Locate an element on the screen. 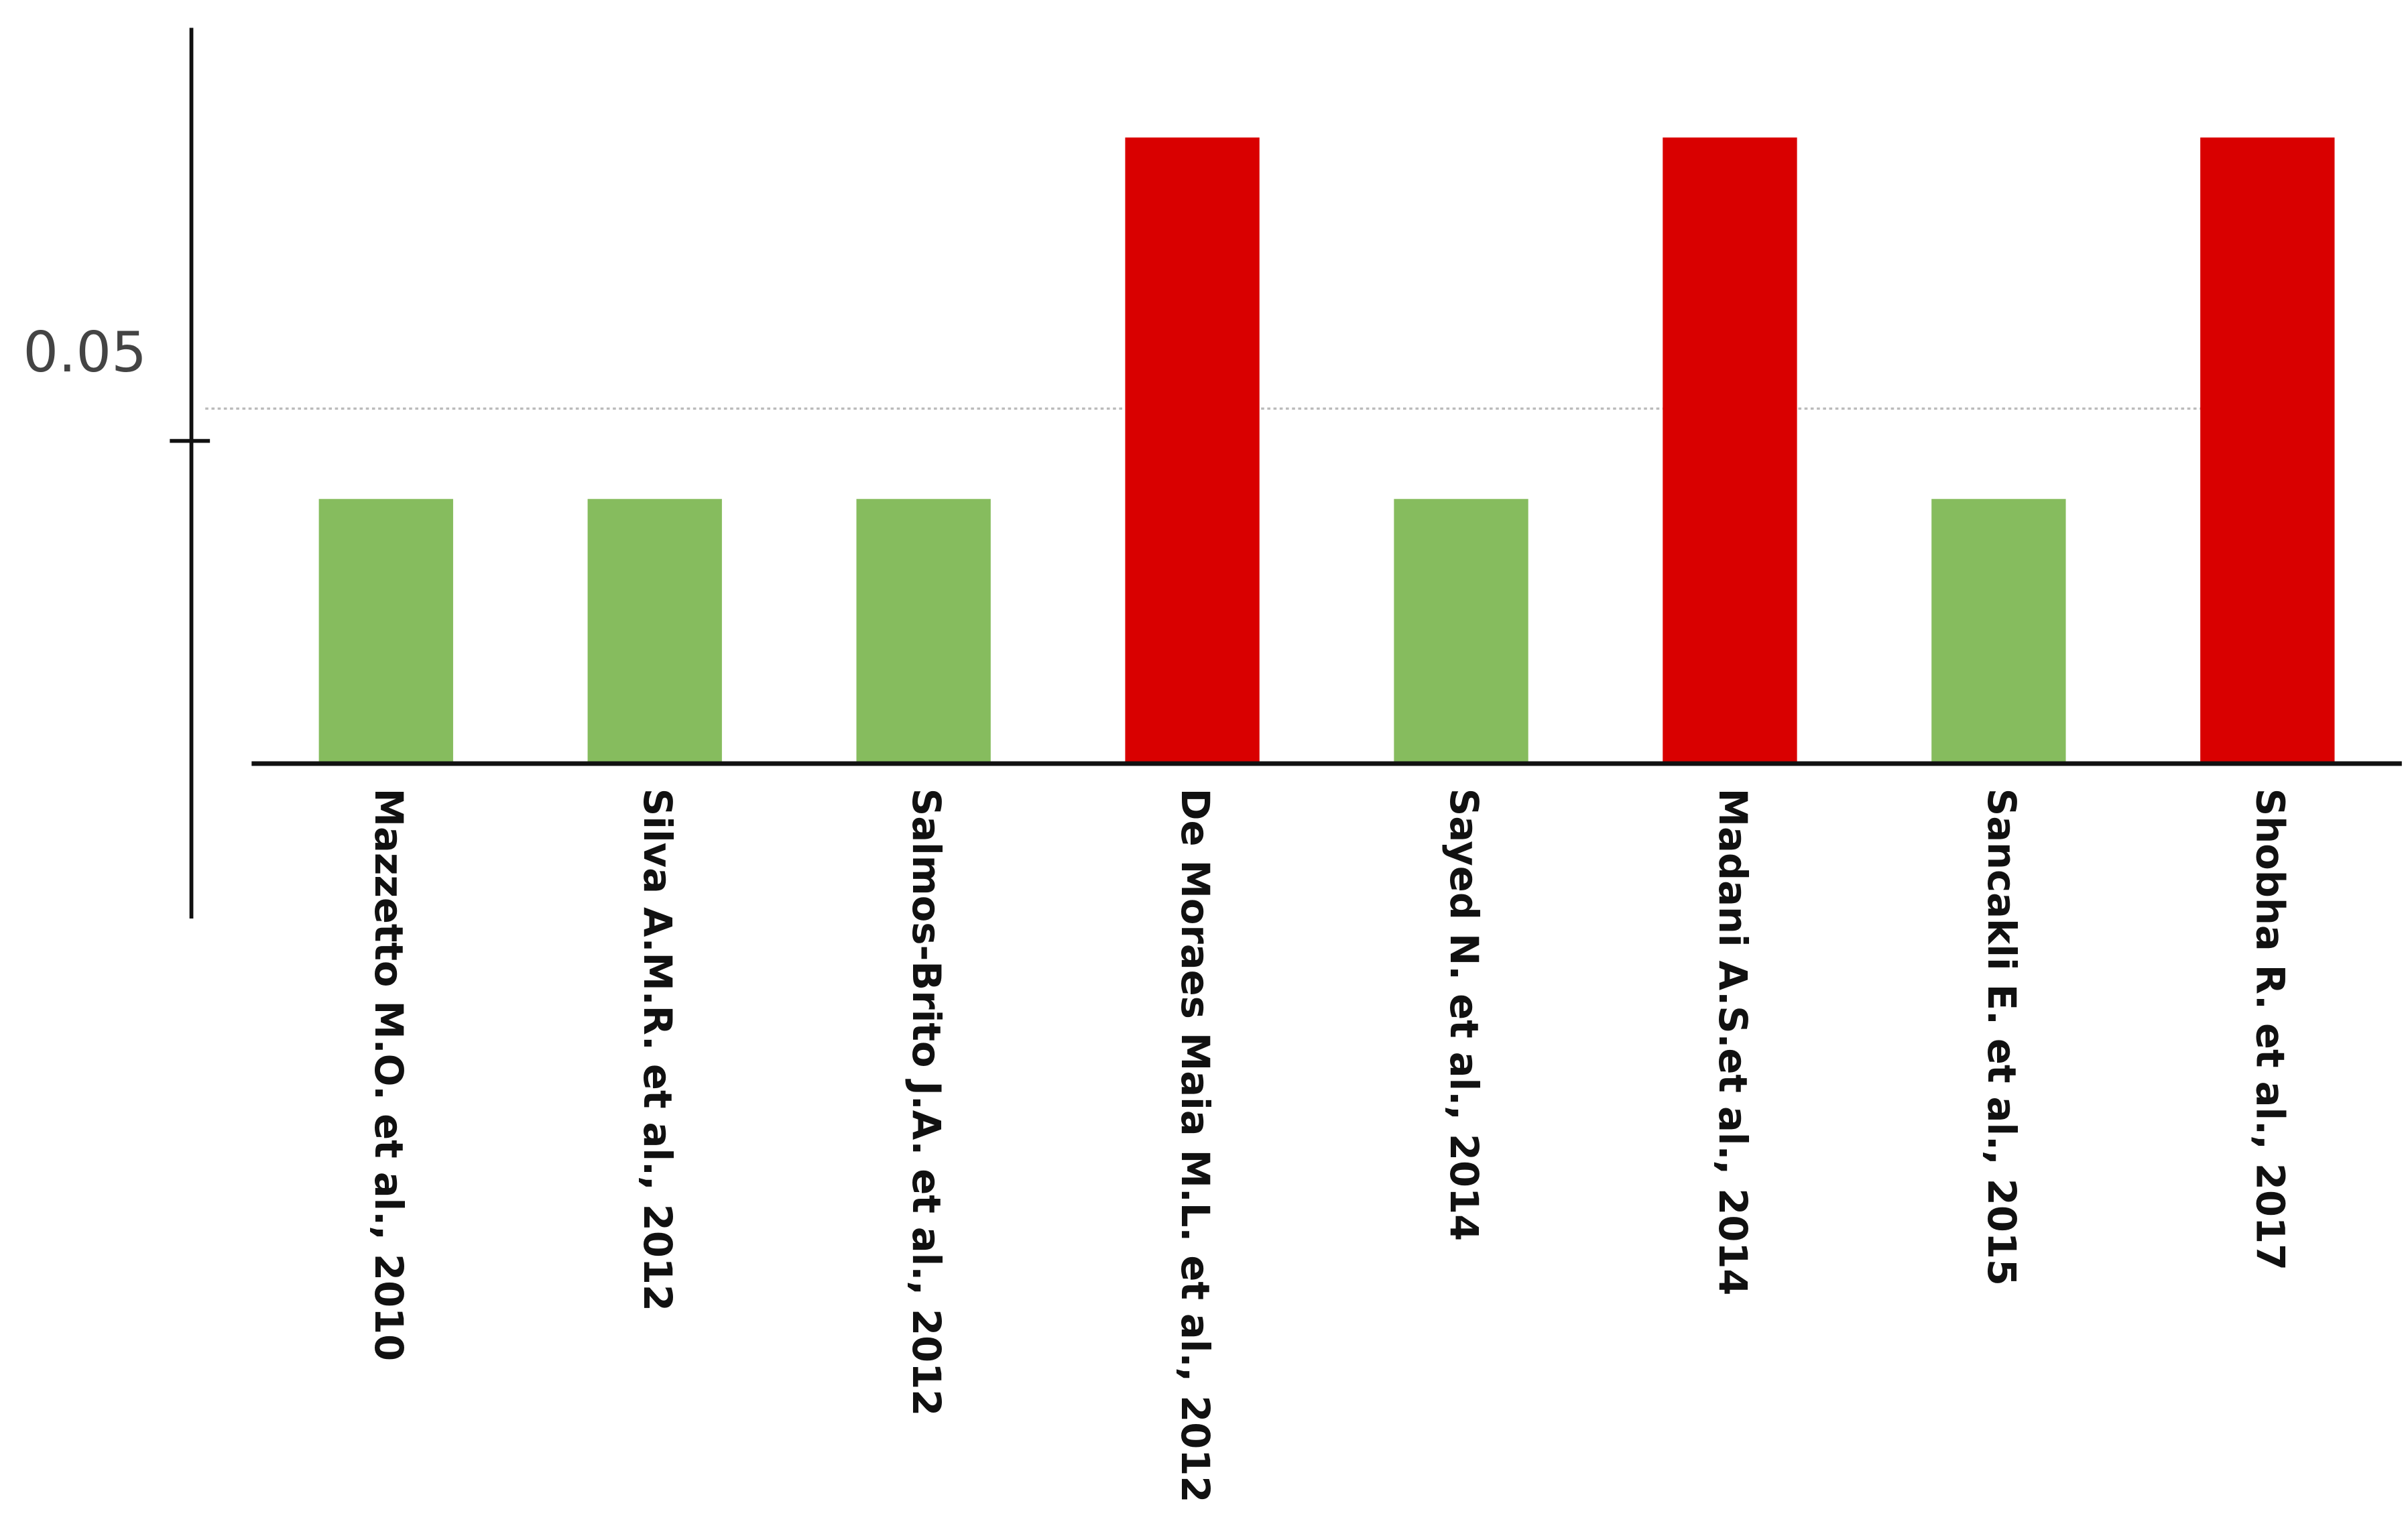 The image size is (2408, 1536). y-tick-label: 0.05 is located at coordinates (85, 352).